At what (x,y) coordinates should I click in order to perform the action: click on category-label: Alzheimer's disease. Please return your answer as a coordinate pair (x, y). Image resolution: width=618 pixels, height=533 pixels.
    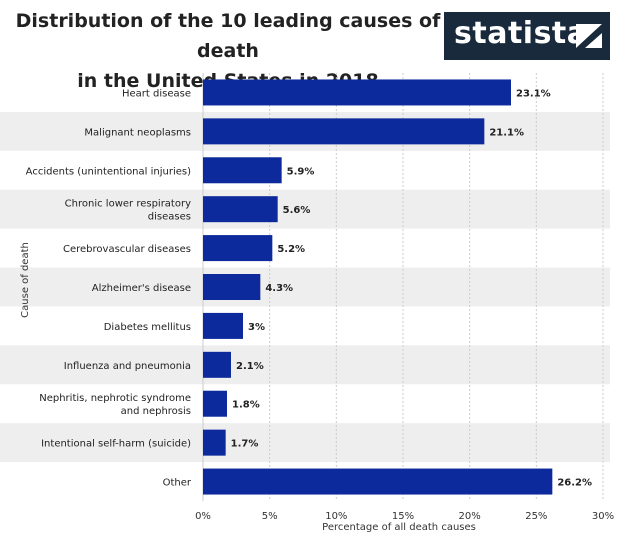
    Looking at the image, I should click on (141, 288).